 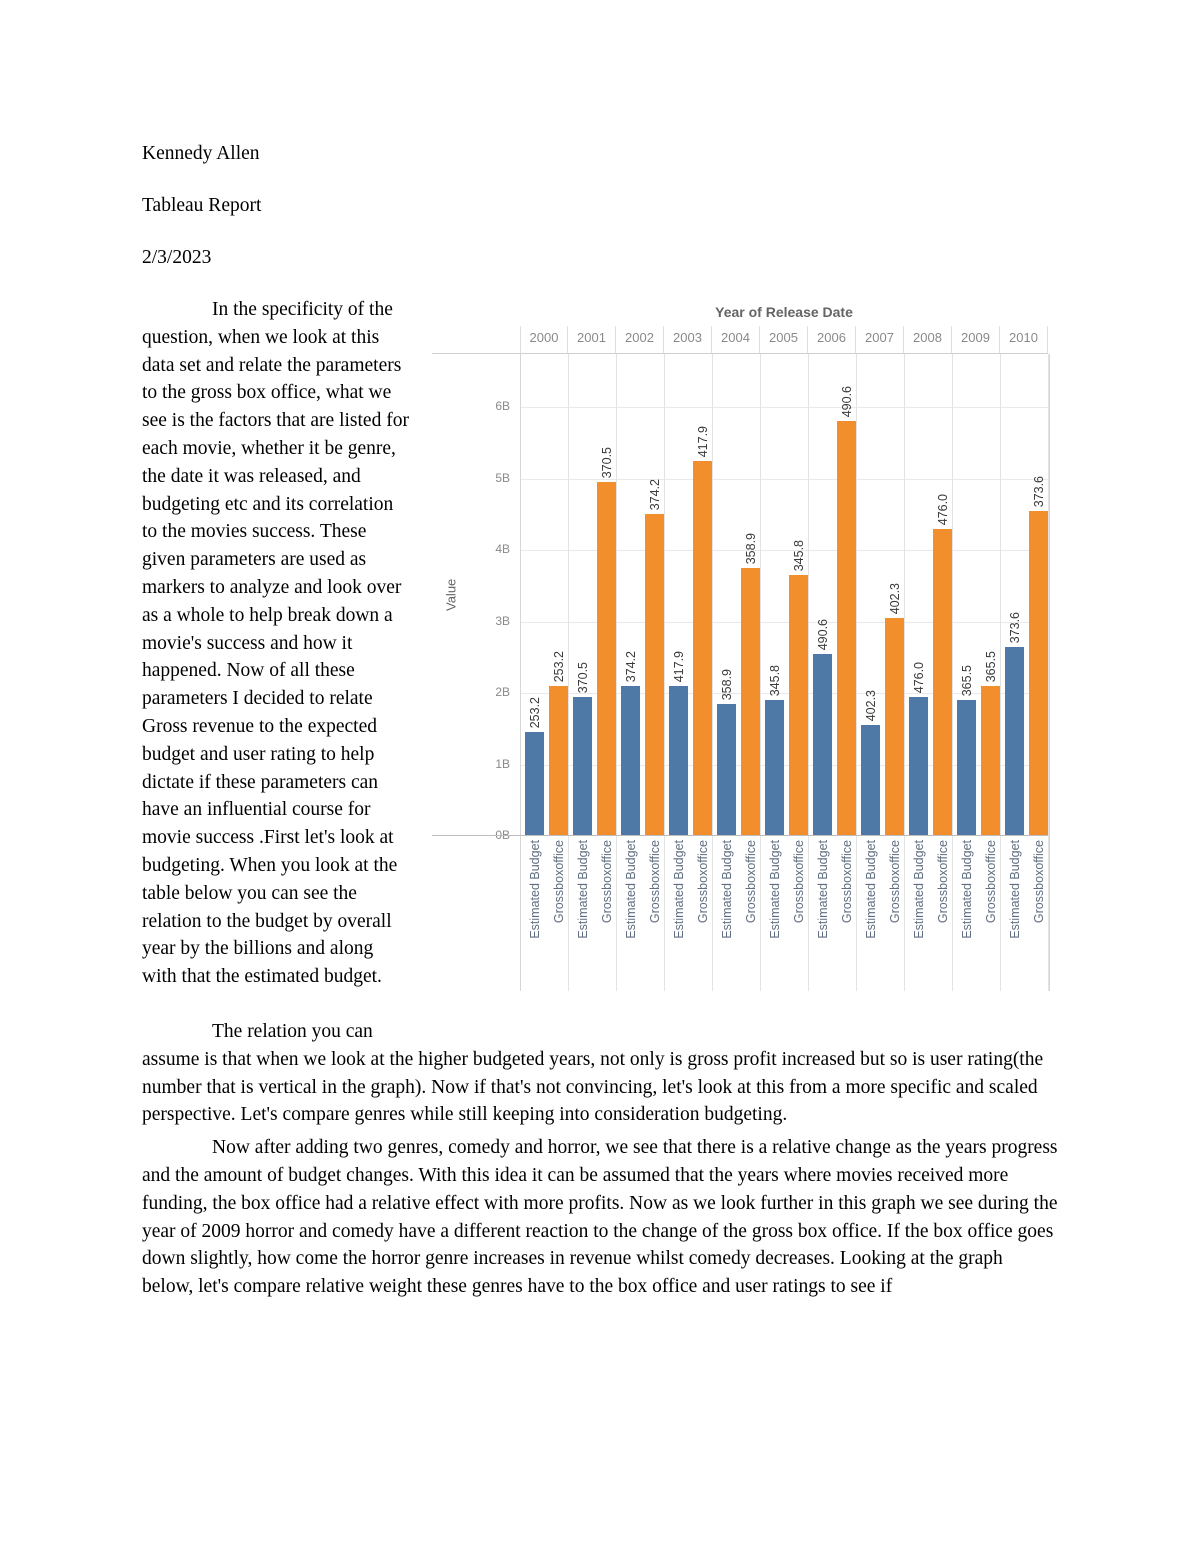 What do you see at coordinates (502, 549) in the screenshot?
I see `y-tick-label: 4B` at bounding box center [502, 549].